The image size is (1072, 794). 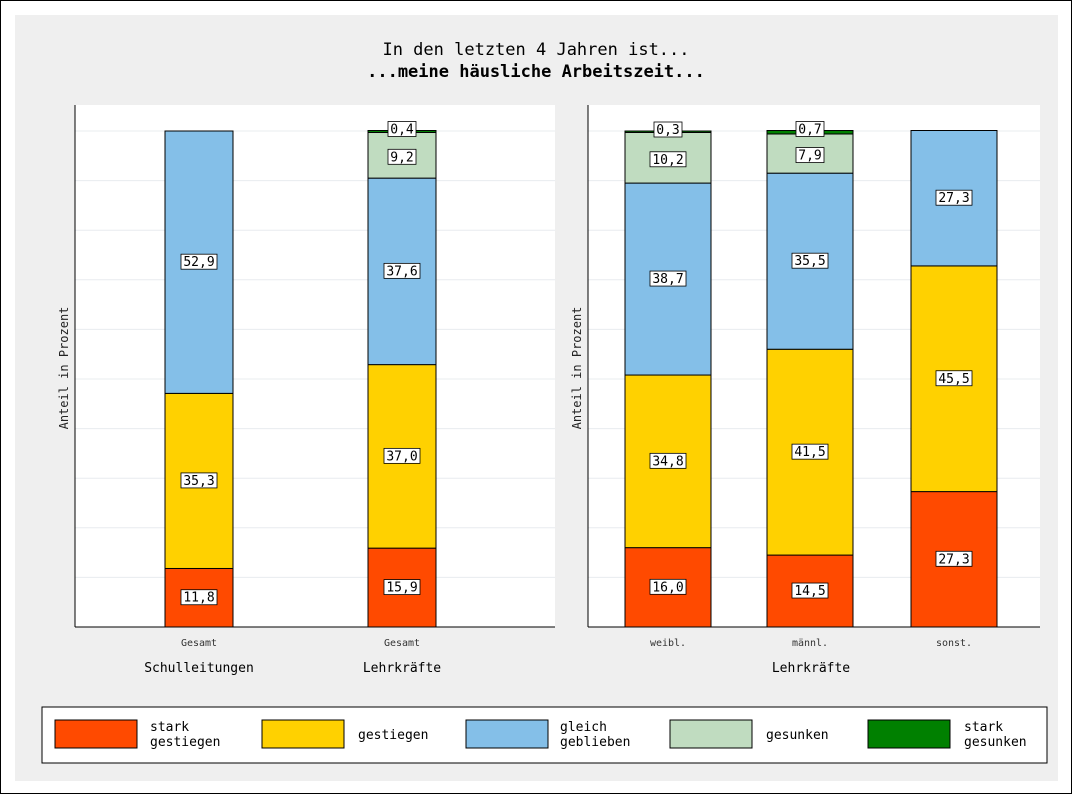 I want to click on data-label: 38,7, so click(x=667, y=279).